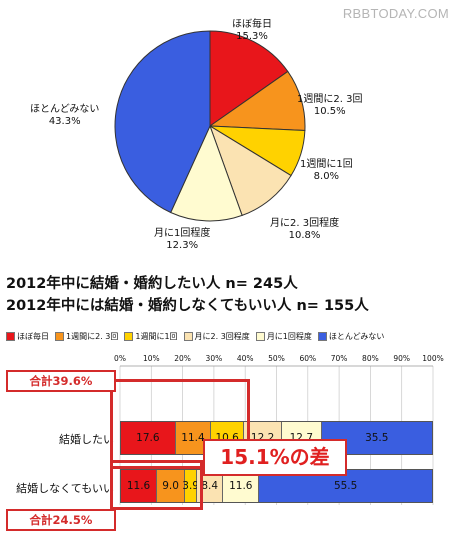  I want to click on legend-label-twice-monthly: 月に2. 3回程度, so click(222, 336).